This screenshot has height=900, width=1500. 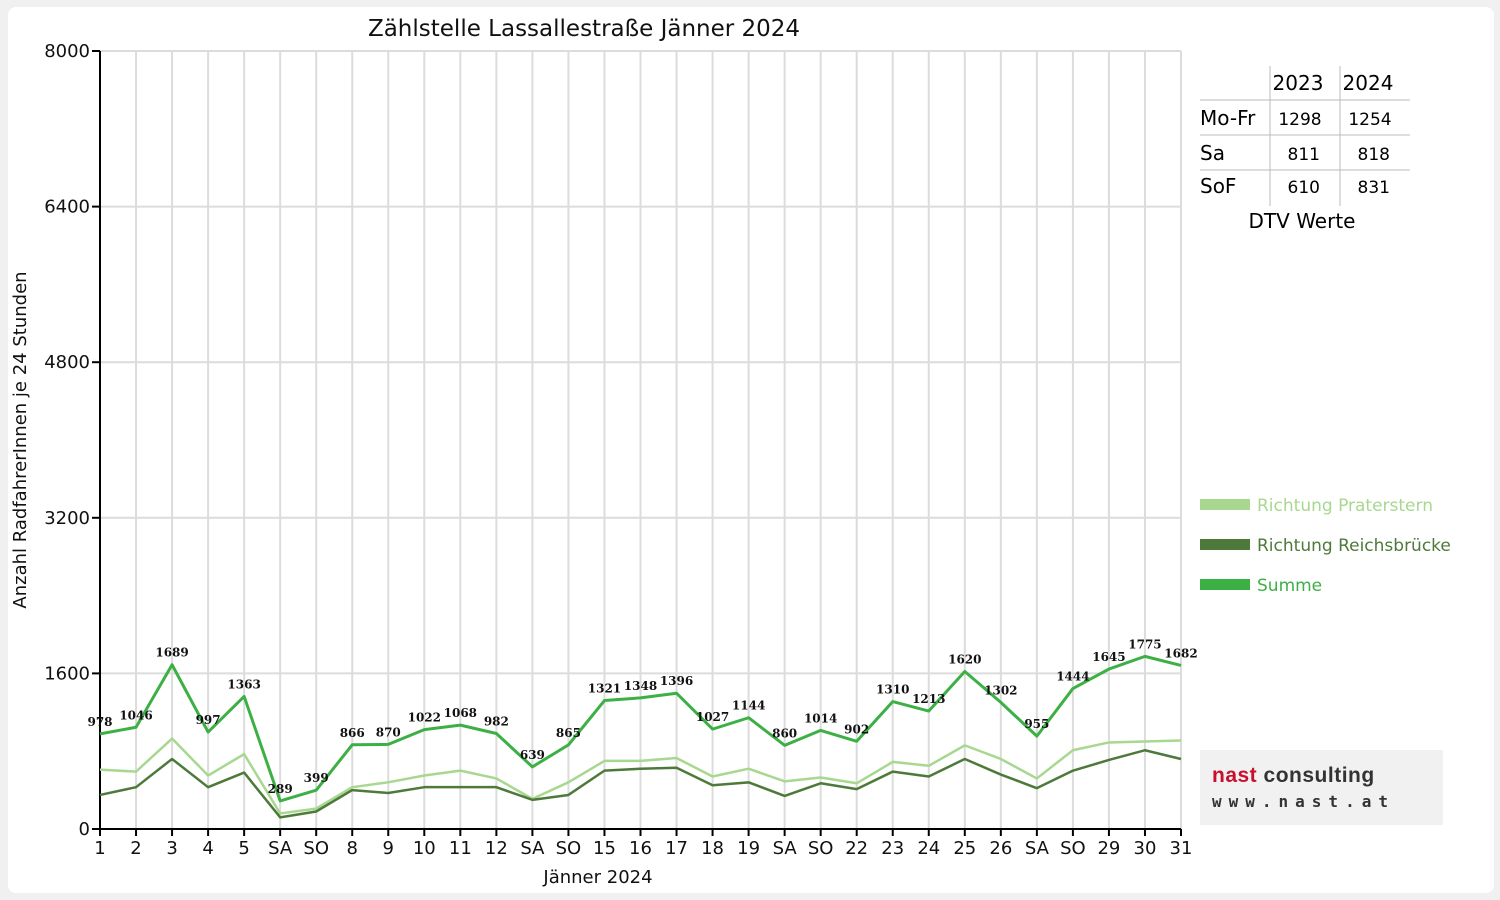 I want to click on dtv-cell: 831, so click(x=1374, y=188).